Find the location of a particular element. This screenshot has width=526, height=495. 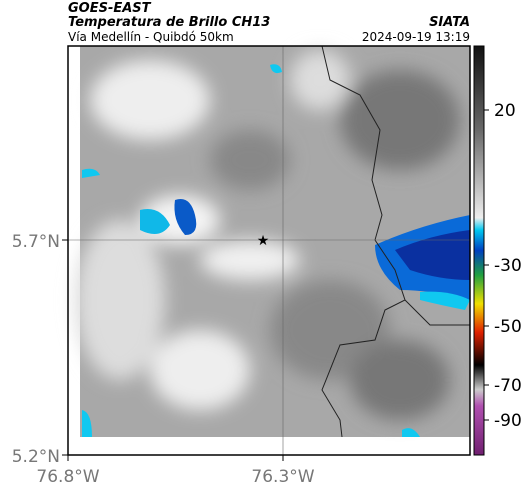

lon-label: 76.8°W is located at coordinates (67, 477).